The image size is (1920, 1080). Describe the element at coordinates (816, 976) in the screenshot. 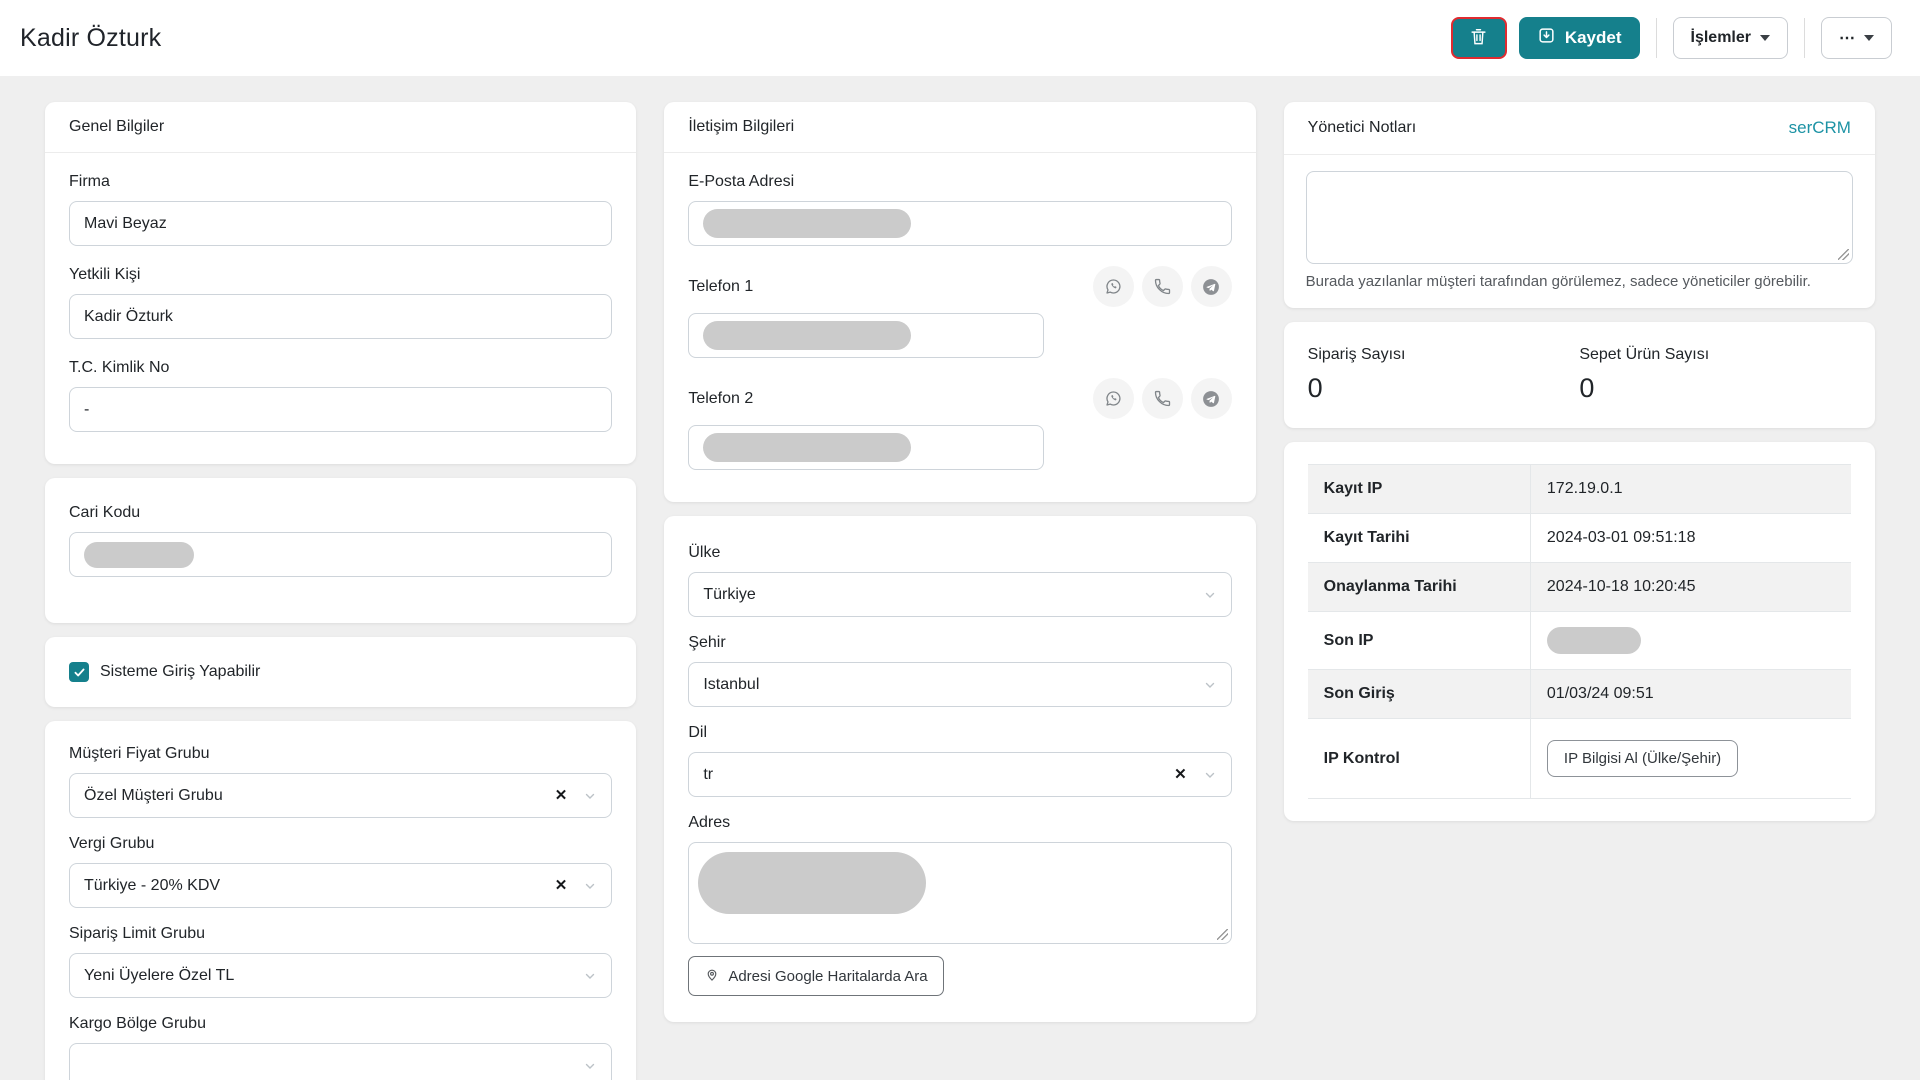

I see `maps-search-button: Adresi Google Haritalarda Ara` at that location.